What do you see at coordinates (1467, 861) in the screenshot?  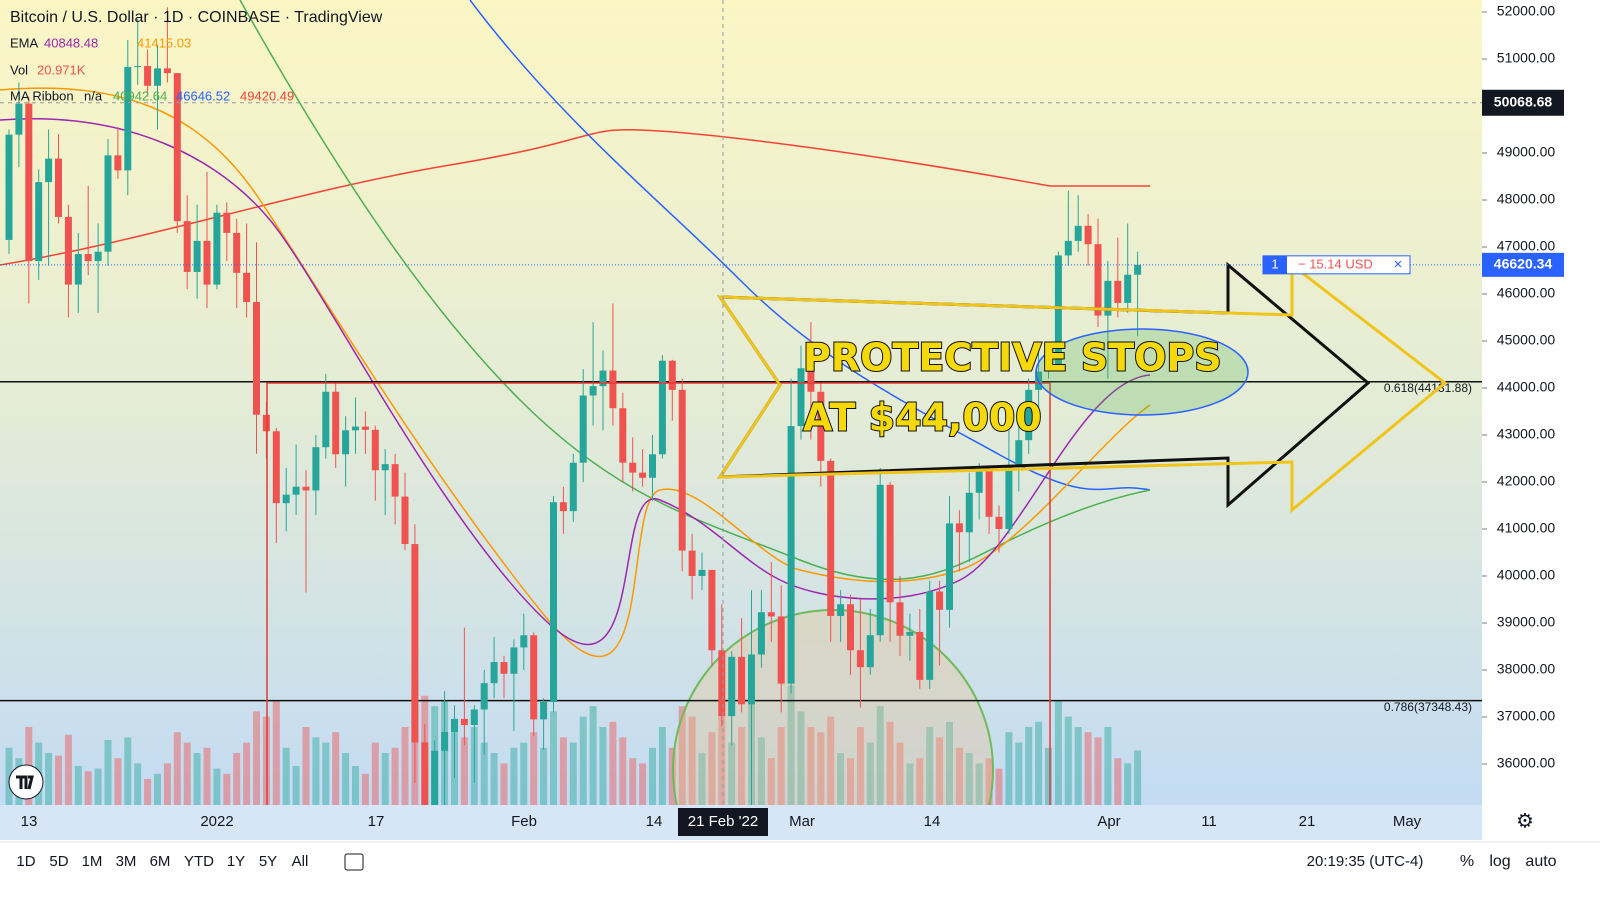 I see `scale-option: %` at bounding box center [1467, 861].